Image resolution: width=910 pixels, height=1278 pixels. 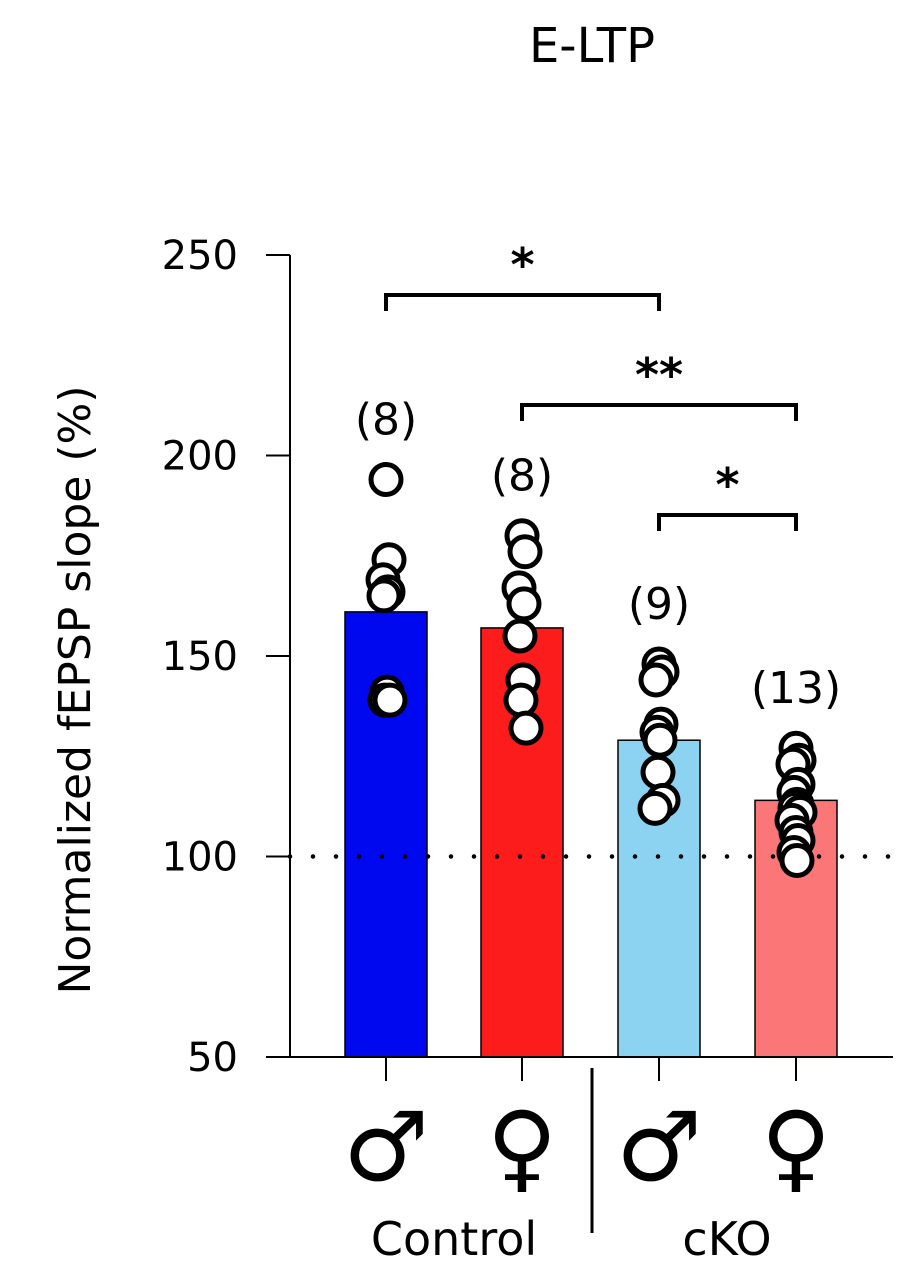 What do you see at coordinates (659, 604) in the screenshot?
I see `n-label-3: (9)` at bounding box center [659, 604].